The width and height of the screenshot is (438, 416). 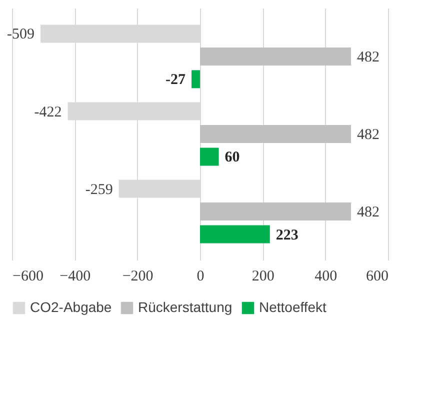 I want to click on legend-label: Rückerstattung, so click(x=185, y=307).